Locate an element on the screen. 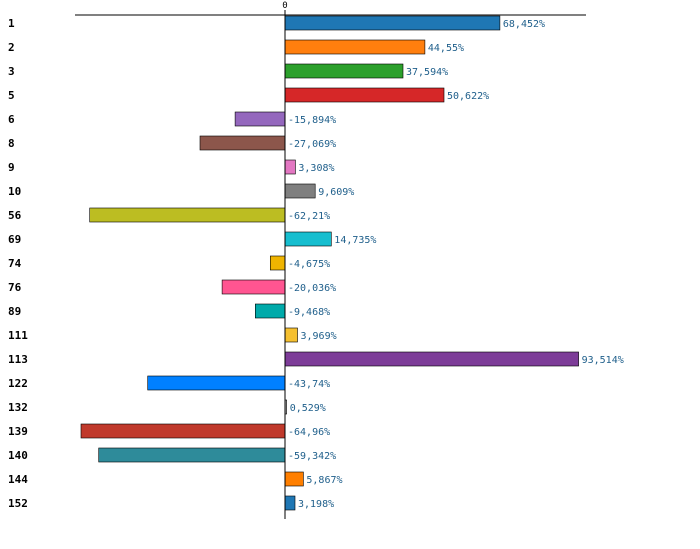 Image resolution: width=700 pixels, height=549 pixels. value-label-69: 14,735% is located at coordinates (355, 240).